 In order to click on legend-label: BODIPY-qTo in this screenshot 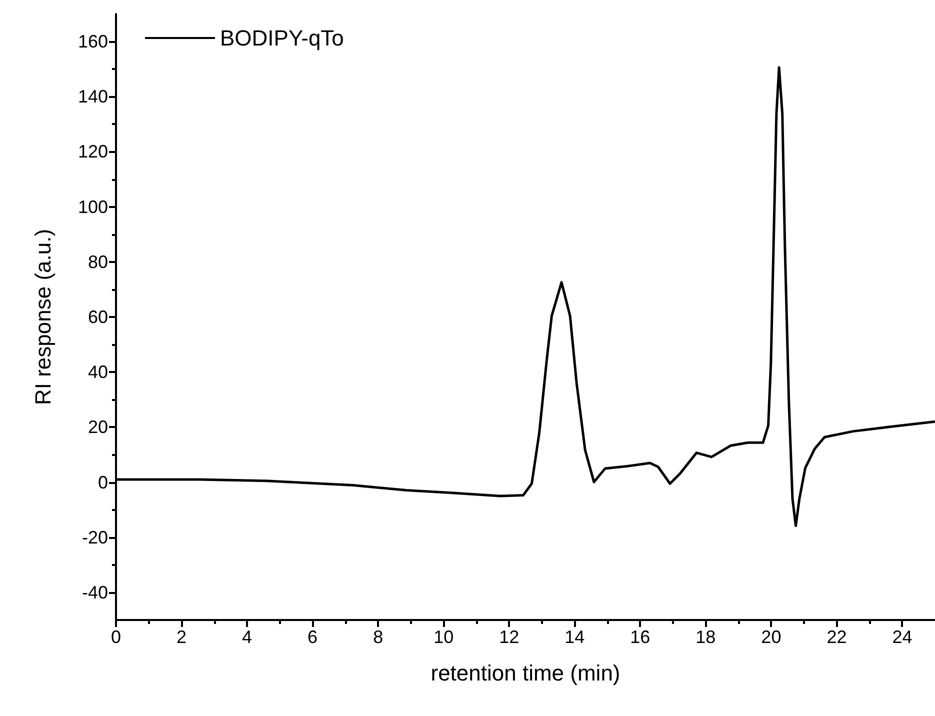, I will do `click(282, 38)`.